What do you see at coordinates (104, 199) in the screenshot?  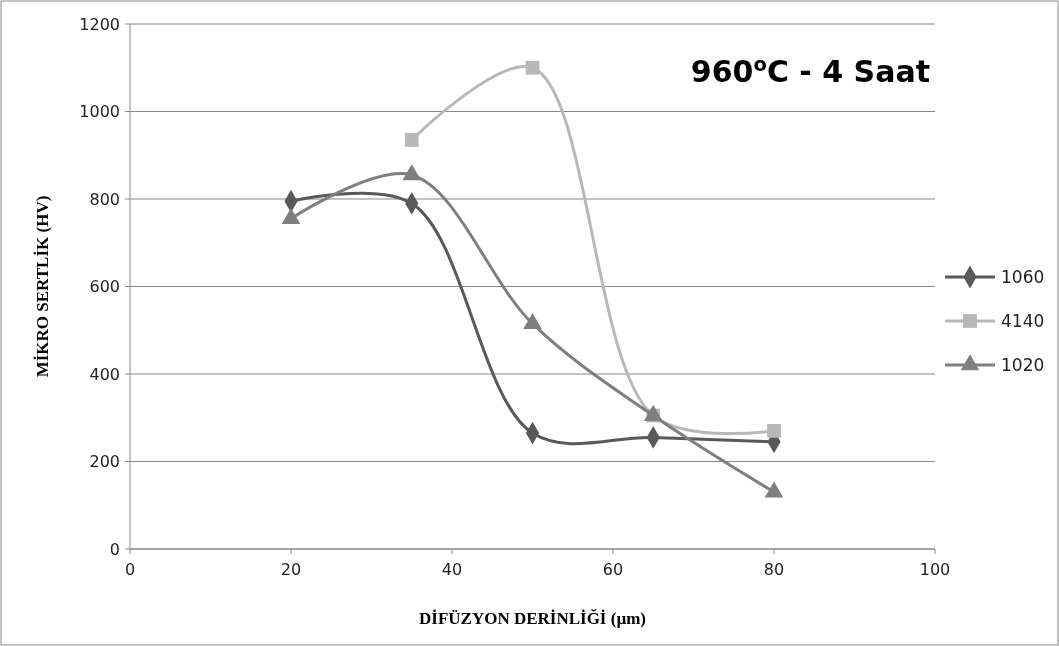 I see `y-tick-label: 800` at bounding box center [104, 199].